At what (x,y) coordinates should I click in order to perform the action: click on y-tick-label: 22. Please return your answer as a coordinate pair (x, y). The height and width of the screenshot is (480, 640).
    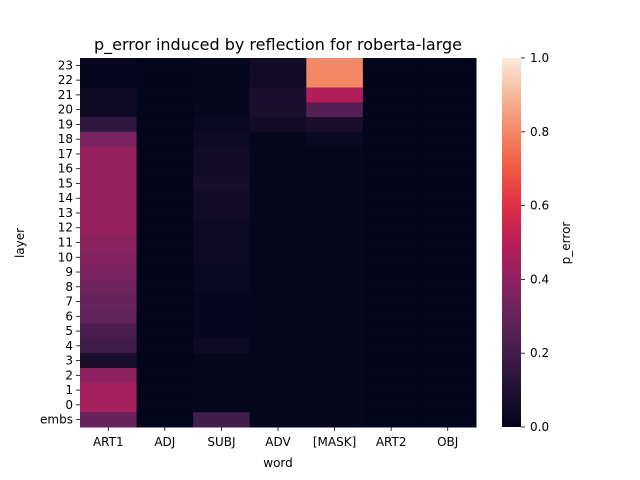
    Looking at the image, I should click on (65, 80).